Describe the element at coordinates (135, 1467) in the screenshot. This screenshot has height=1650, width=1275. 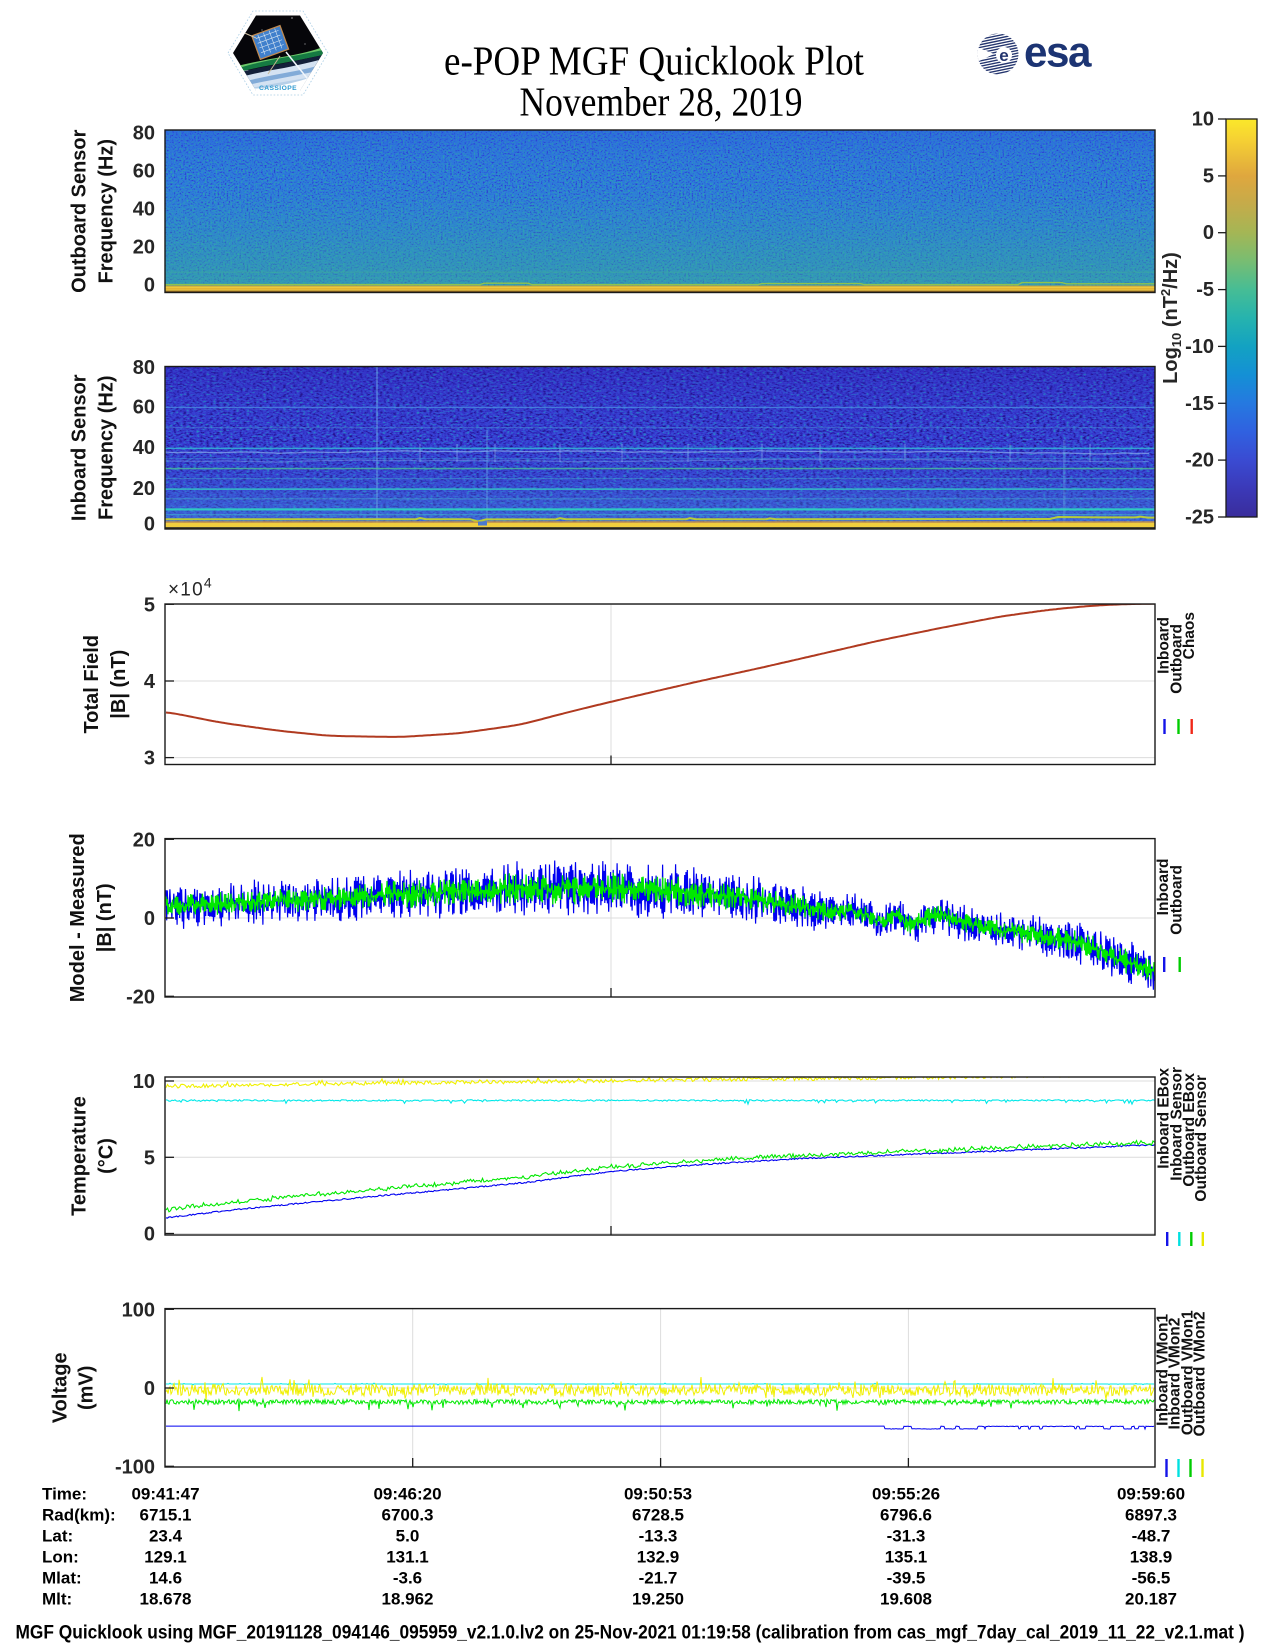
I see `svg-text: -100` at that location.